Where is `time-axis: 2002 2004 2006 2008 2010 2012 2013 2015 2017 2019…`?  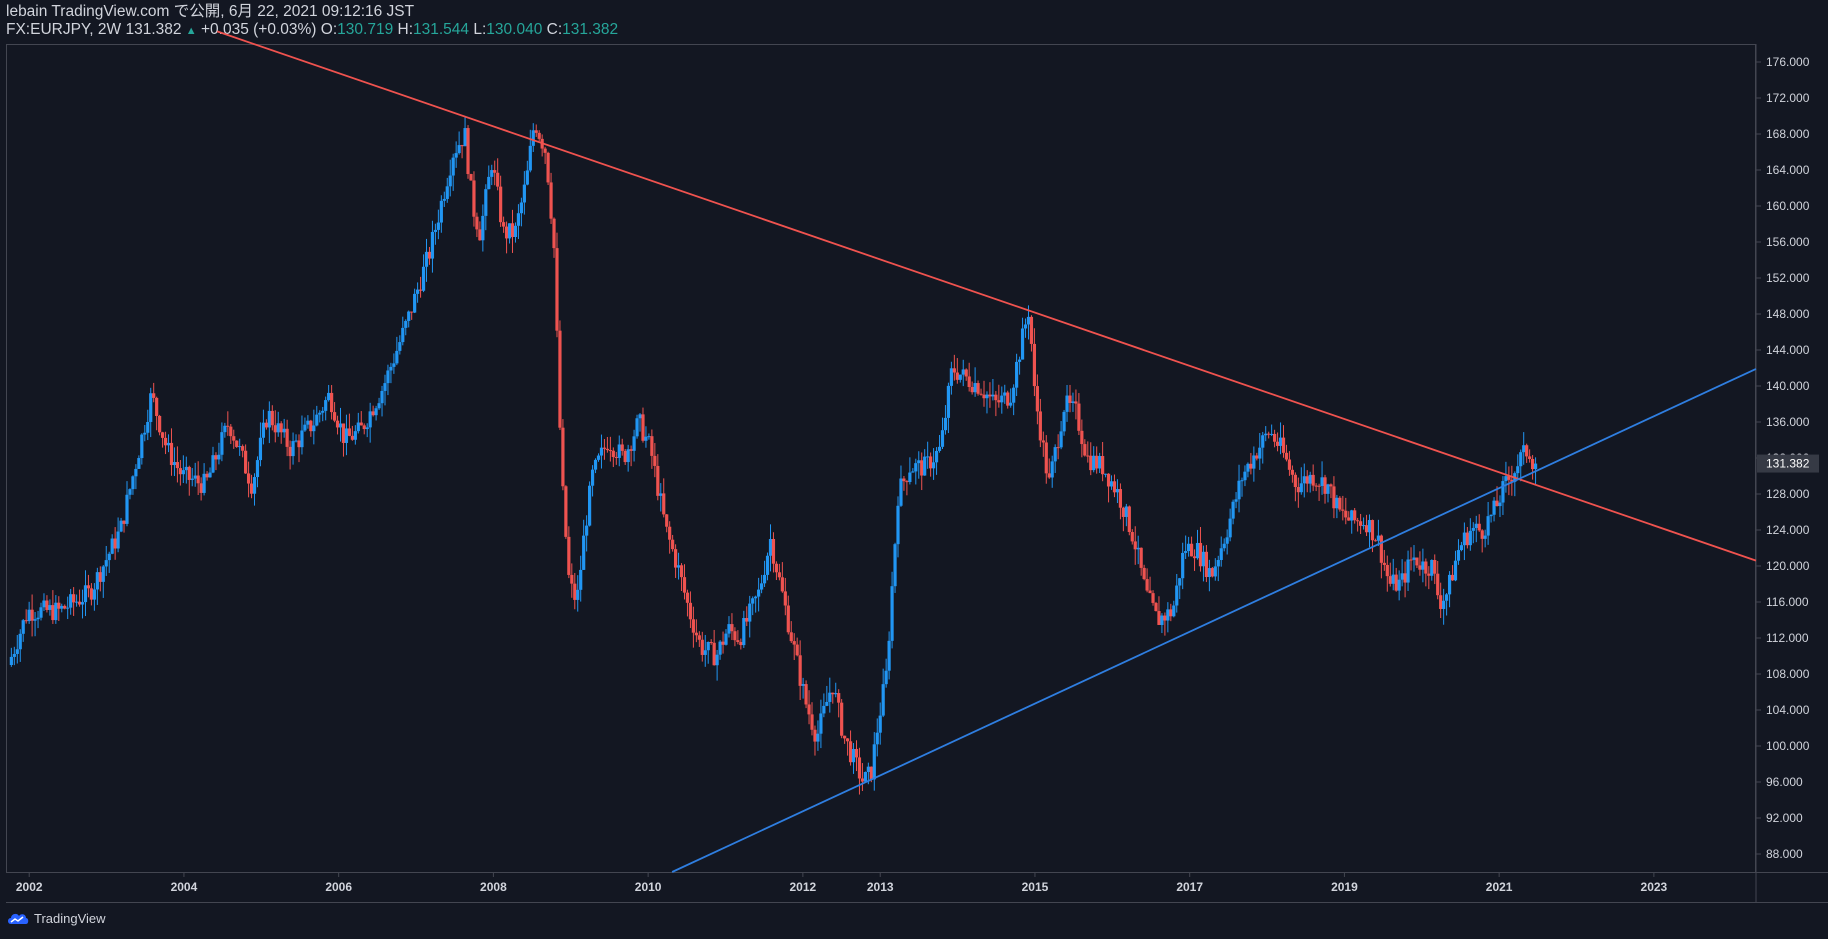 time-axis: 2002 2004 2006 2008 2010 2012 2013 2015 2017 2019… is located at coordinates (842, 883).